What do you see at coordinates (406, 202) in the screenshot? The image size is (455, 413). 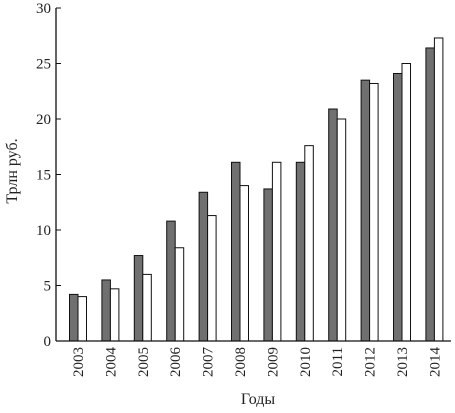 I see `bar-series2-2013` at bounding box center [406, 202].